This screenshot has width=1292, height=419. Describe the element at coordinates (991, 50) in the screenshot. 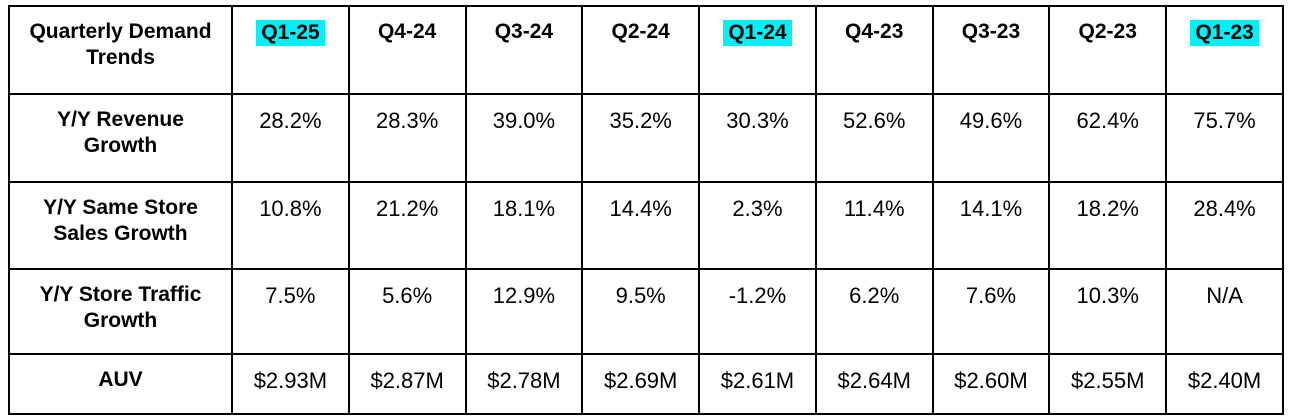

I see `column-header-q3-23: Q3-23` at that location.